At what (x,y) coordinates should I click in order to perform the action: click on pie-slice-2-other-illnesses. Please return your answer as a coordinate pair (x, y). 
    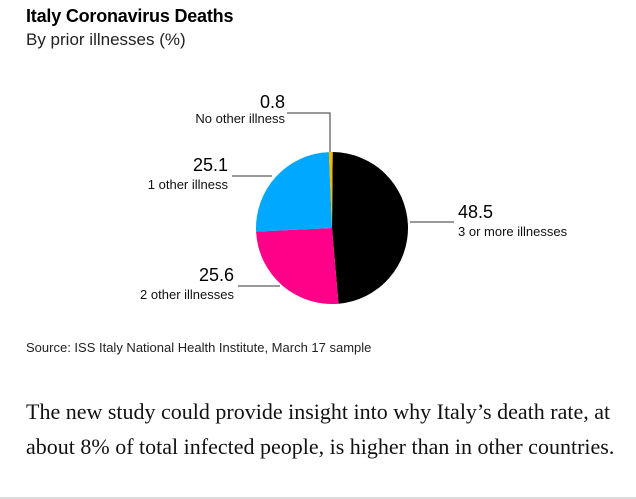
    Looking at the image, I should click on (297, 266).